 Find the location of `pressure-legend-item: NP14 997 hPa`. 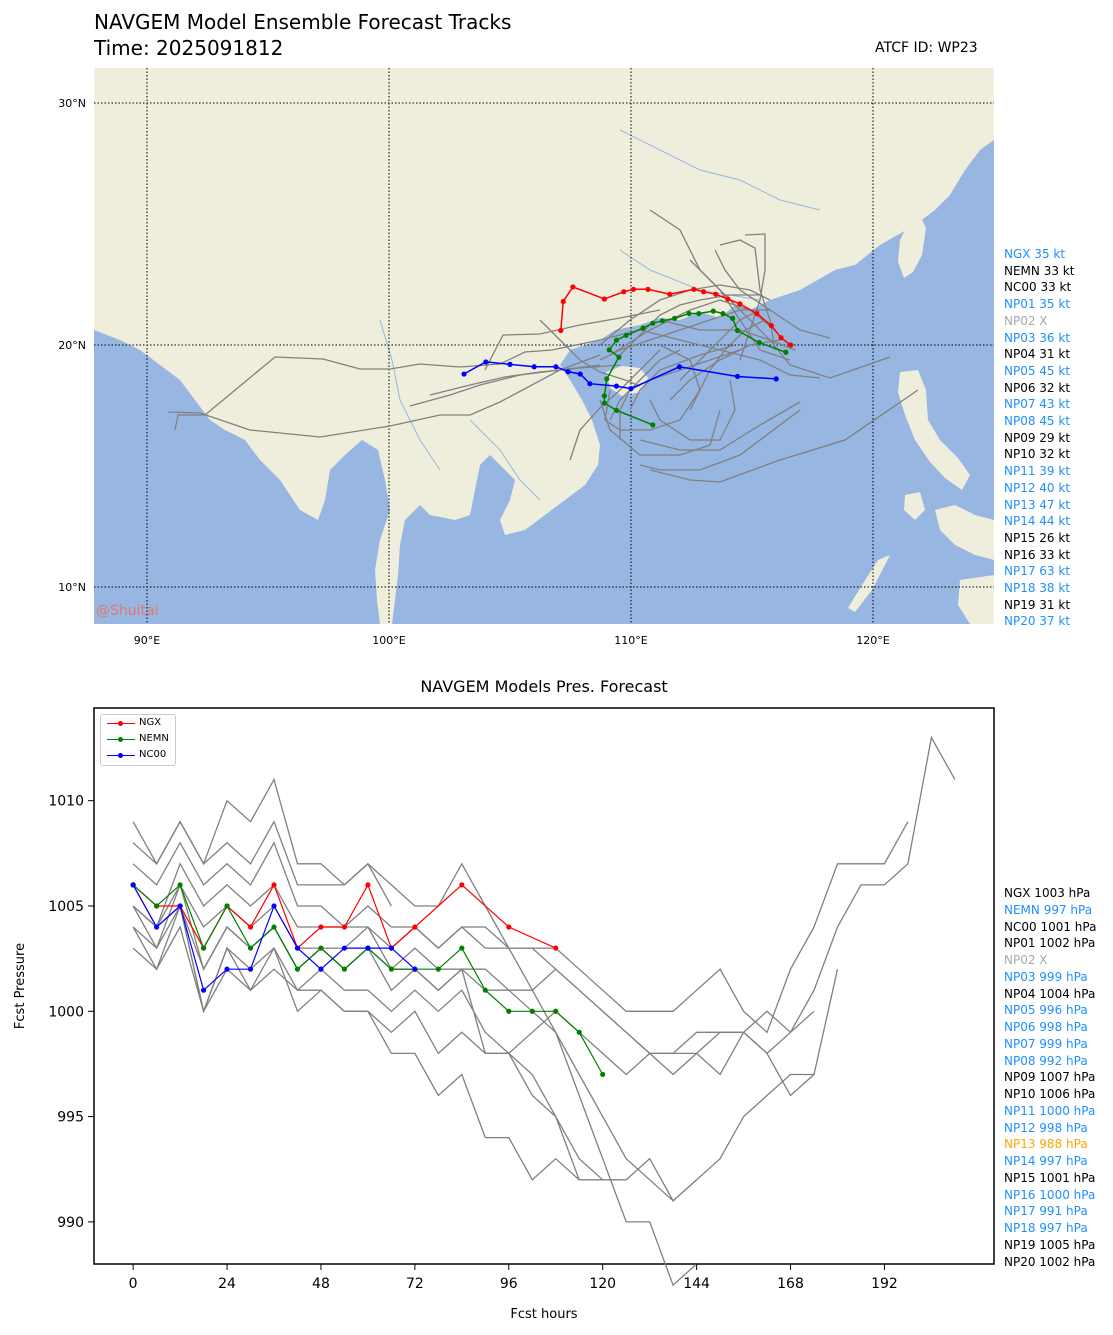

pressure-legend-item: NP14 997 hPa is located at coordinates (1046, 1161).